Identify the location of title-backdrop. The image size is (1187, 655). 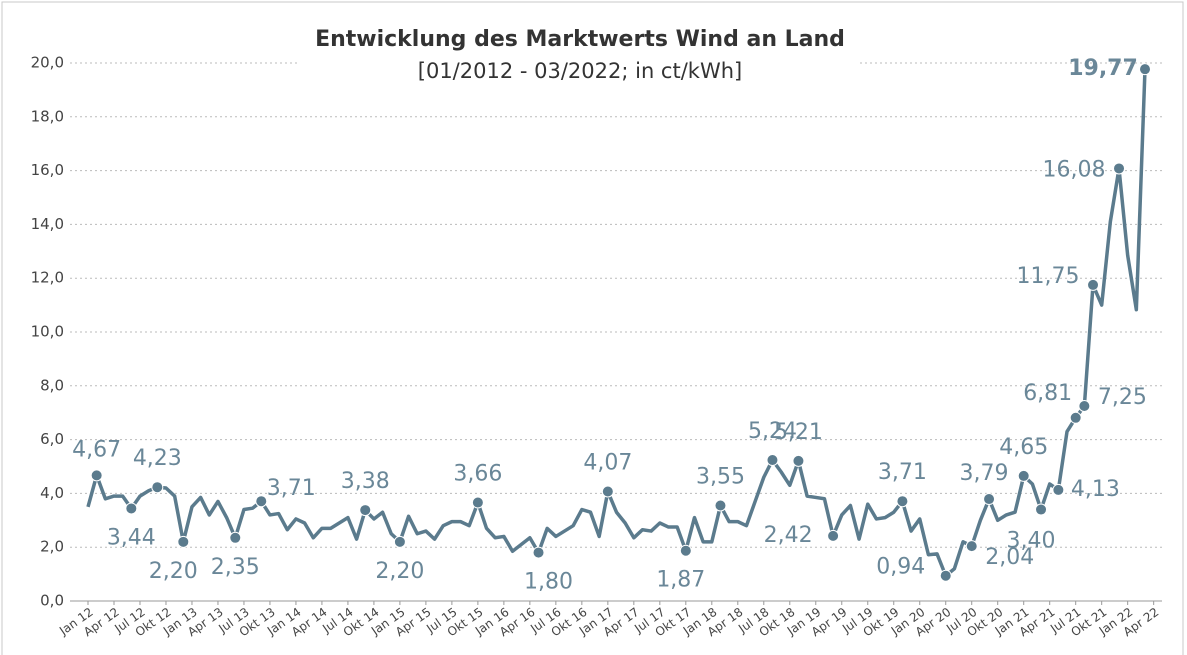
(580, 55).